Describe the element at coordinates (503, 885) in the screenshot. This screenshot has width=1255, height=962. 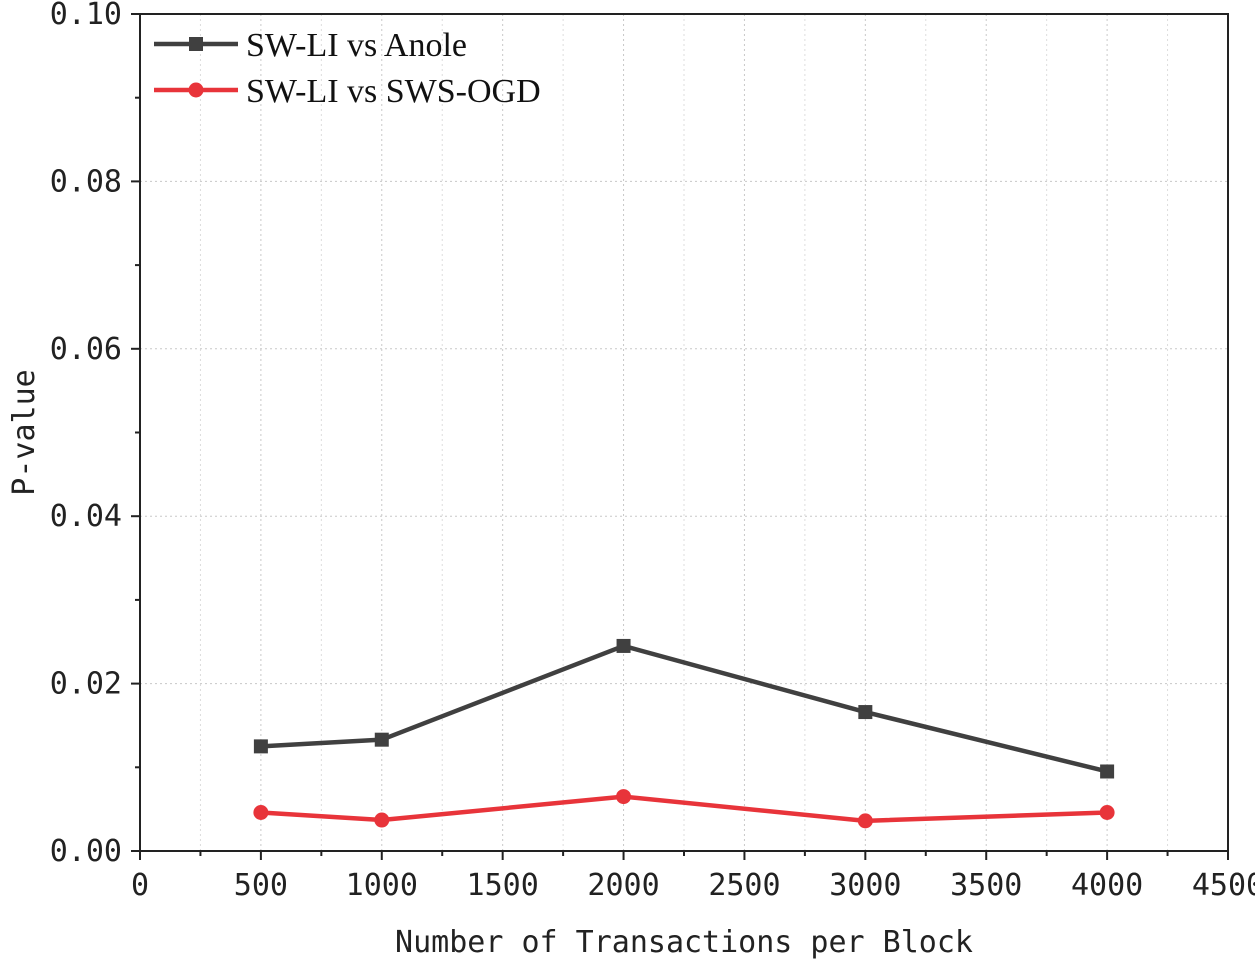
I see `x-tick-label-3: 1500` at that location.